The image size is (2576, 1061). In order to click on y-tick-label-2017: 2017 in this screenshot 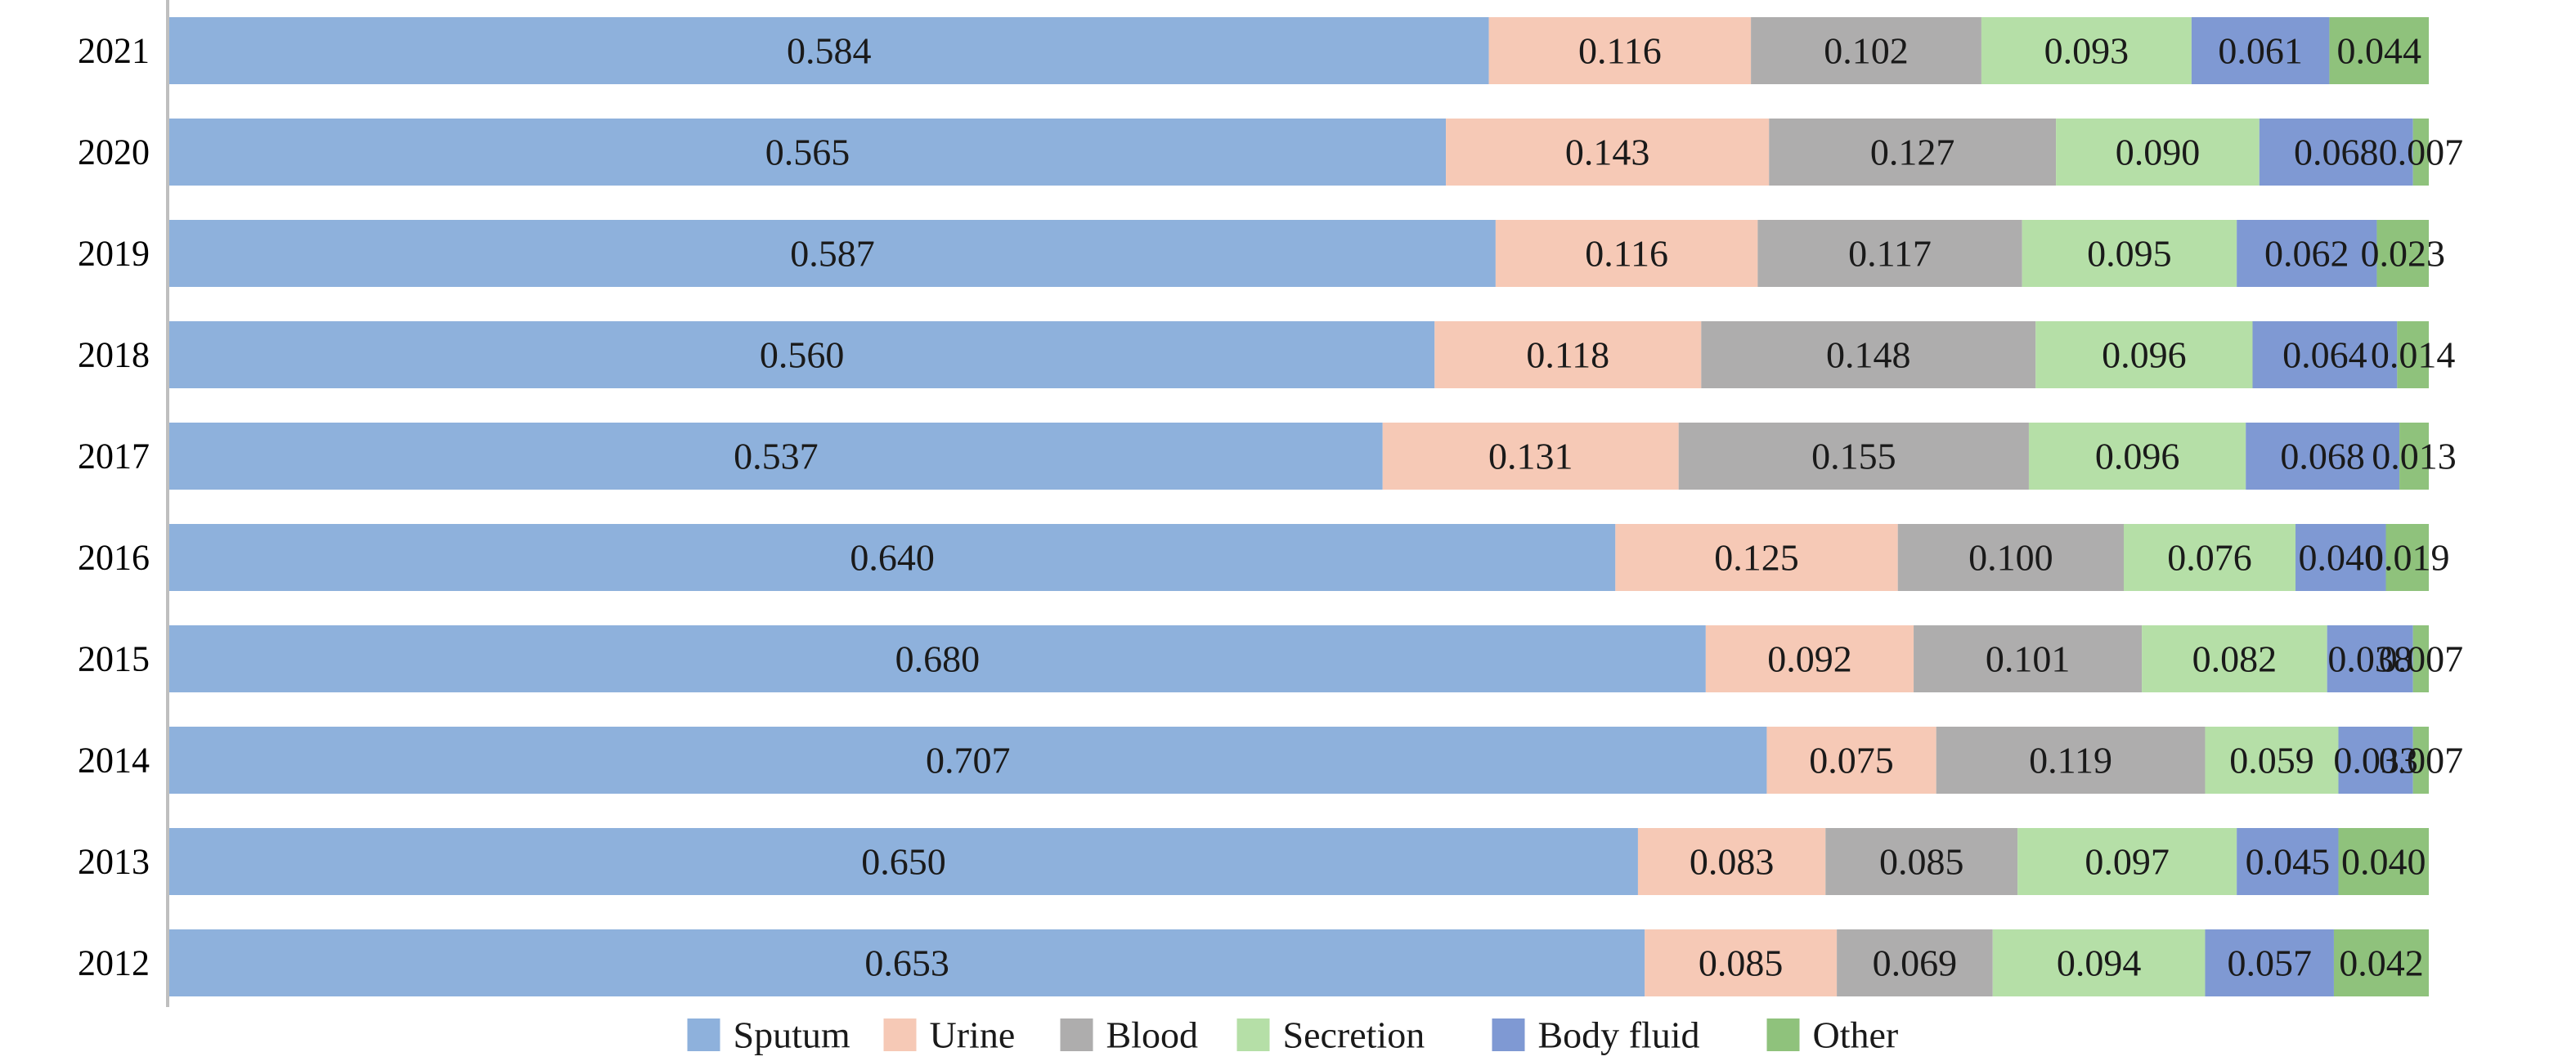, I will do `click(114, 457)`.